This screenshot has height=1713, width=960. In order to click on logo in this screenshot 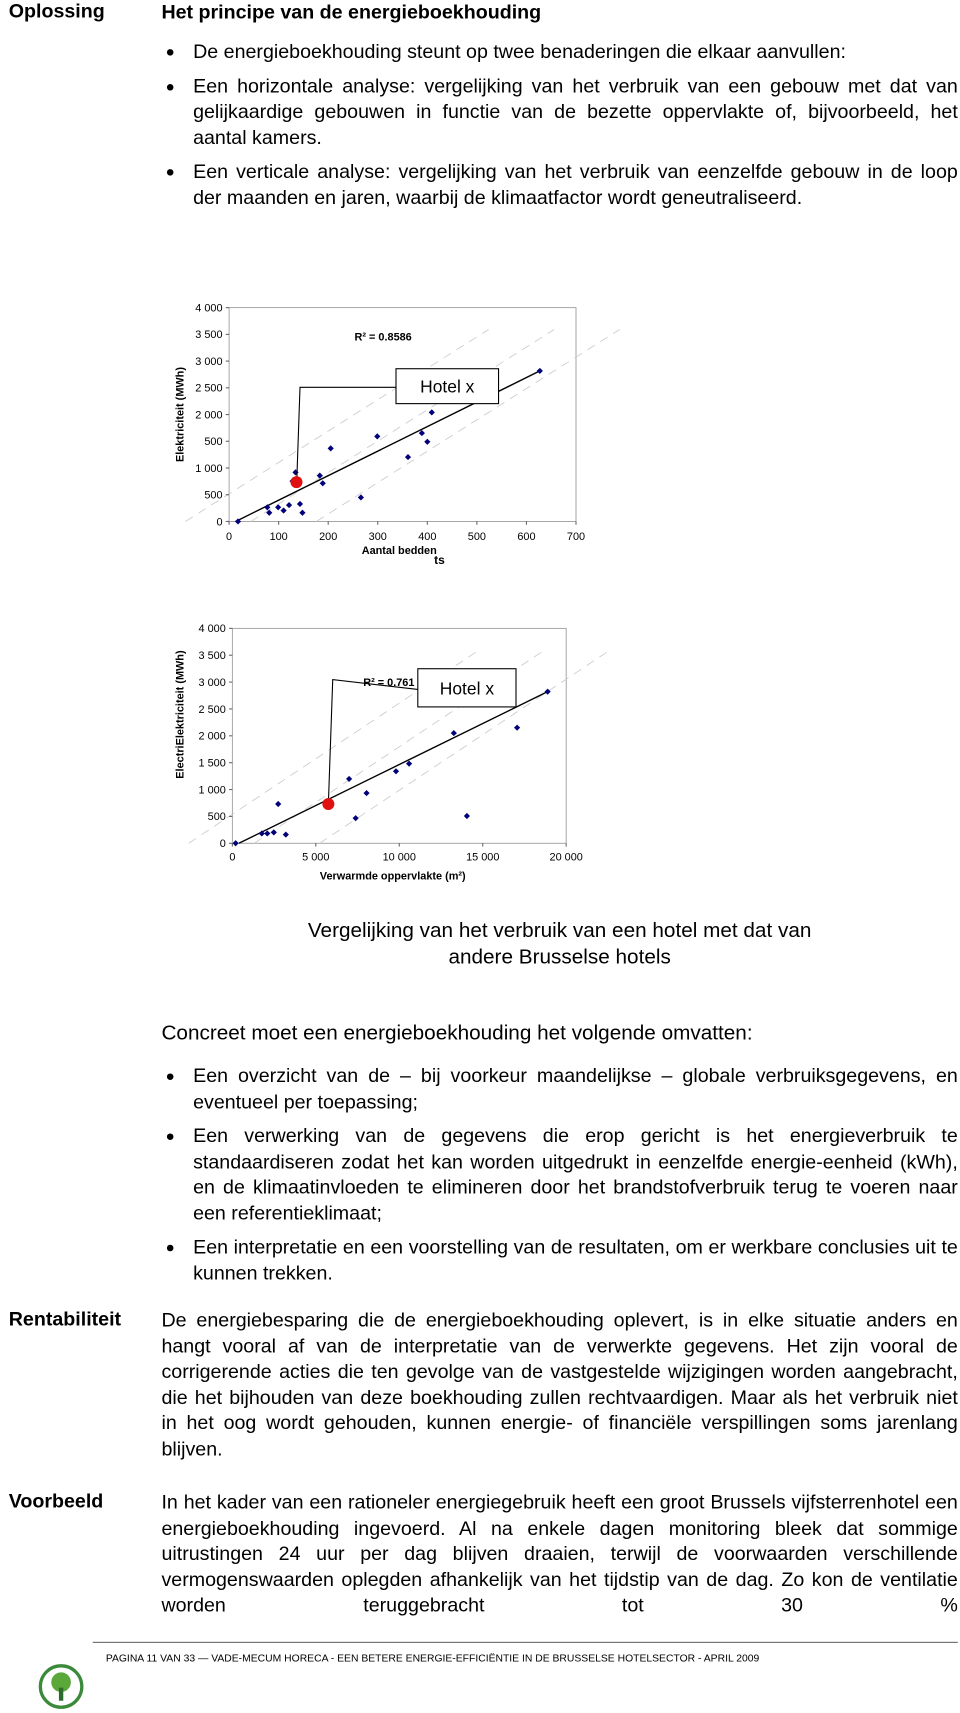, I will do `click(61, 1686)`.